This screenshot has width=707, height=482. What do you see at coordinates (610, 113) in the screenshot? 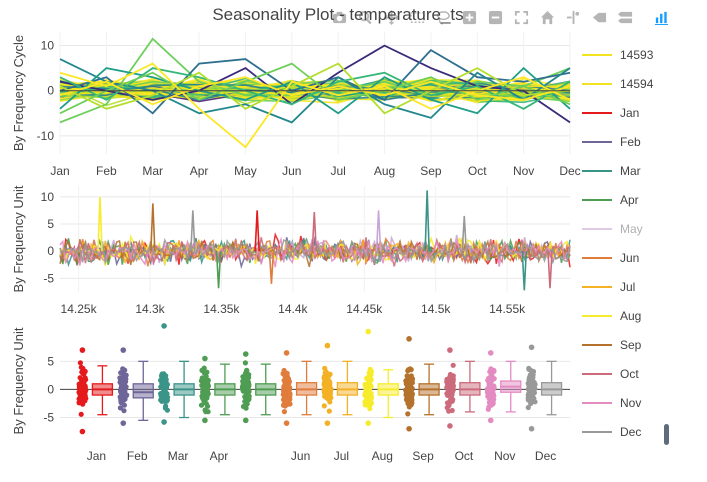
I see `legend-item-jan: Jan` at bounding box center [610, 113].